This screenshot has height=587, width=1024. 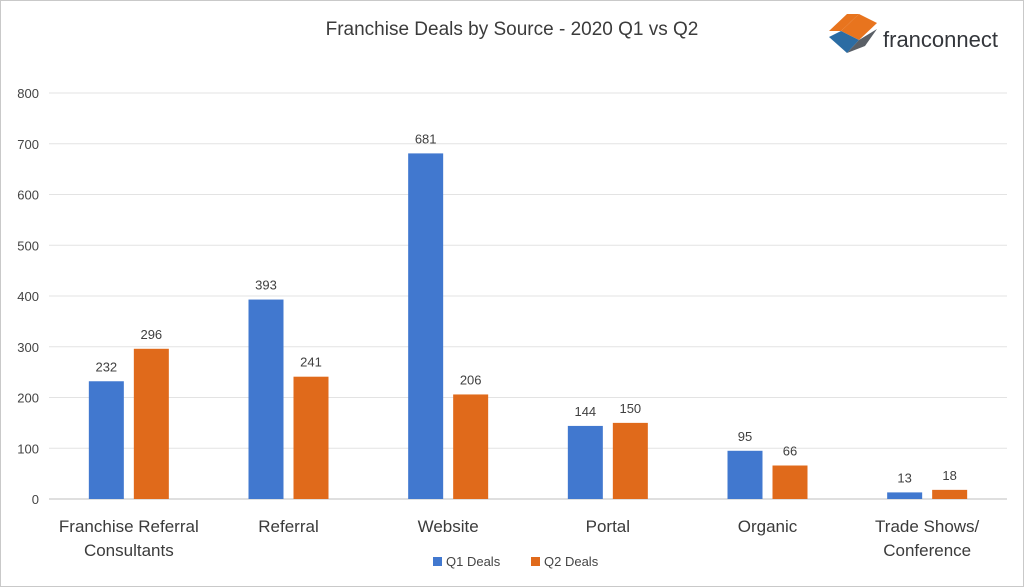 I want to click on data-label: 13, so click(x=904, y=477).